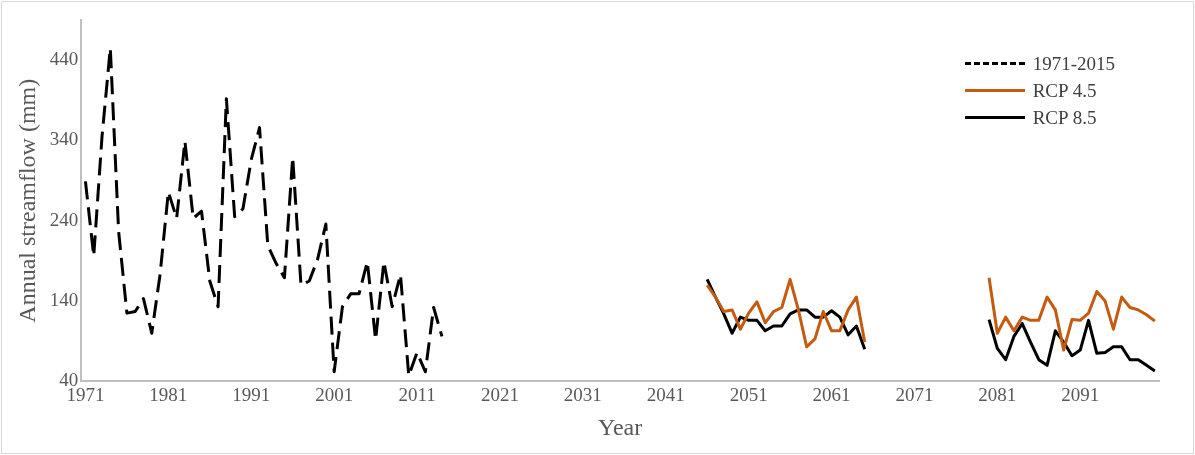 This screenshot has height=455, width=1195. I want to click on x-tick-label: 2031, so click(582, 394).